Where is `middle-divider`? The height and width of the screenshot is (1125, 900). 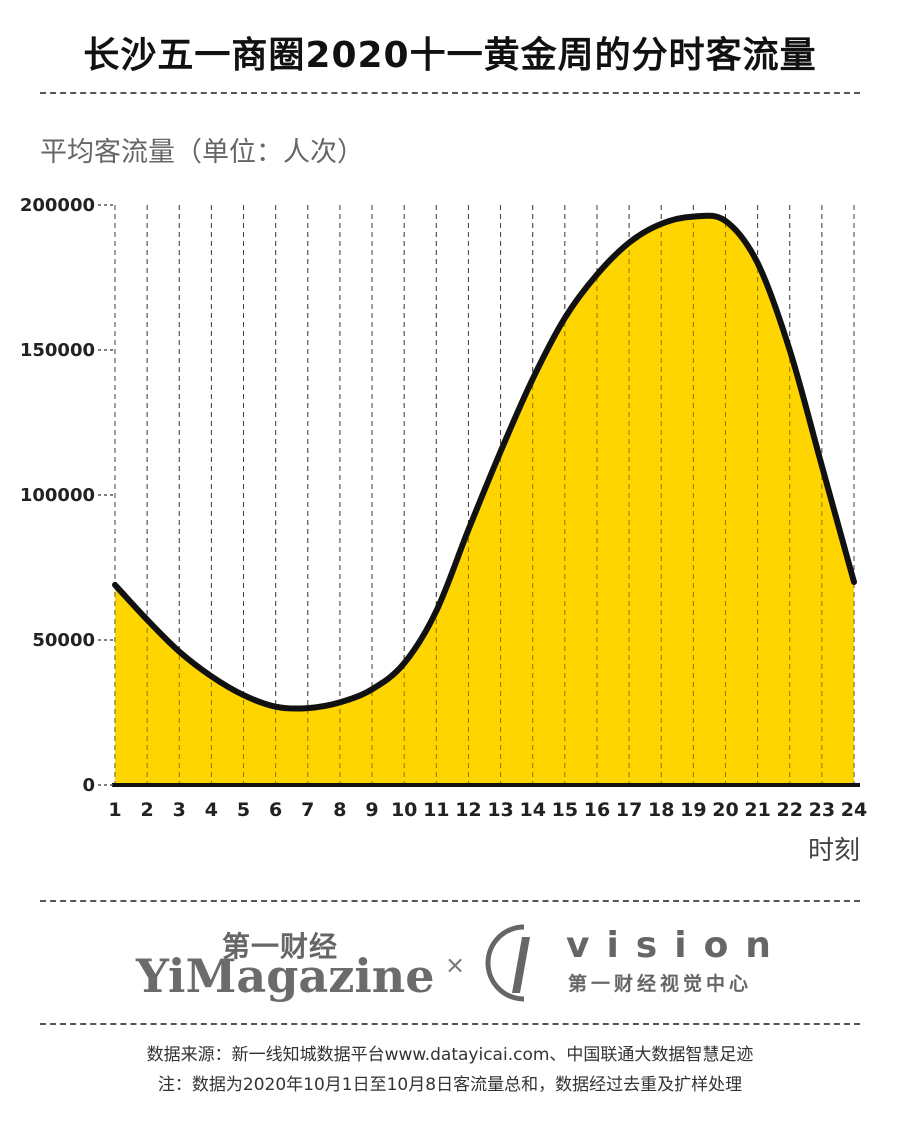
middle-divider is located at coordinates (450, 901).